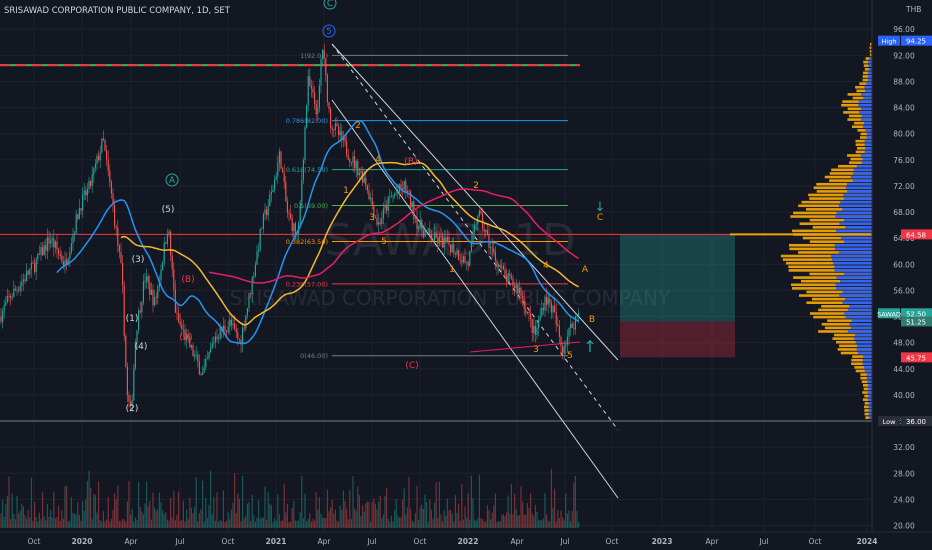 This screenshot has width=932, height=550. What do you see at coordinates (916, 313) in the screenshot?
I see `price-tag-background` at bounding box center [916, 313].